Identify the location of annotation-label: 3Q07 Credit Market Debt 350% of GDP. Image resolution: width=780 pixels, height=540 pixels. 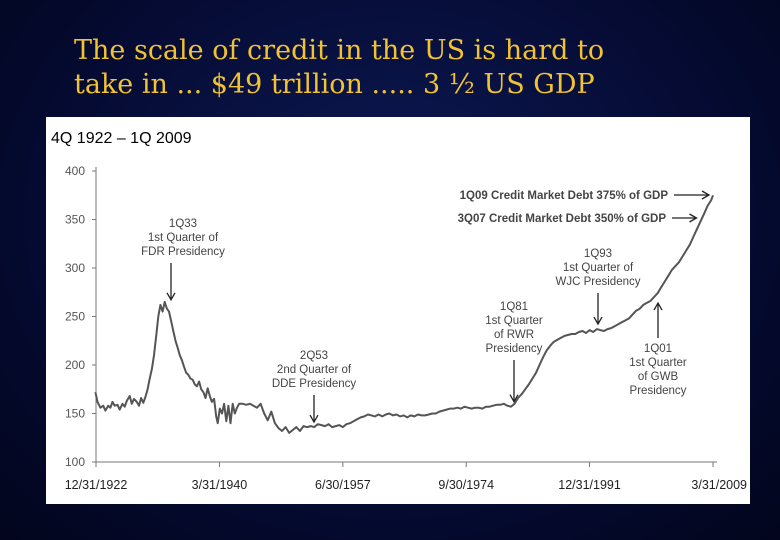
(562, 219).